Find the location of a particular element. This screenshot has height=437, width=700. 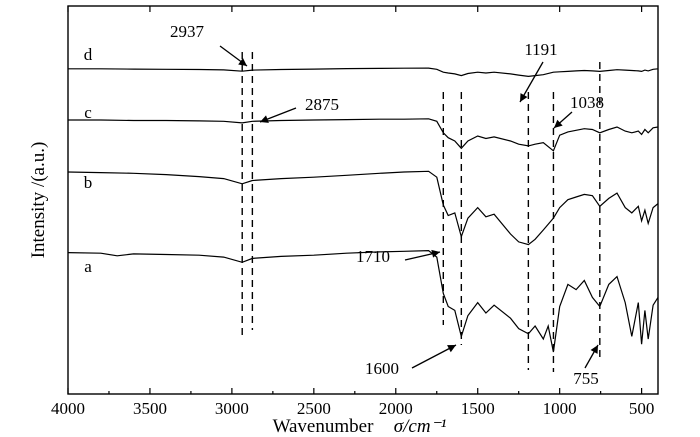

x-tick-label: 2000 is located at coordinates (396, 408).